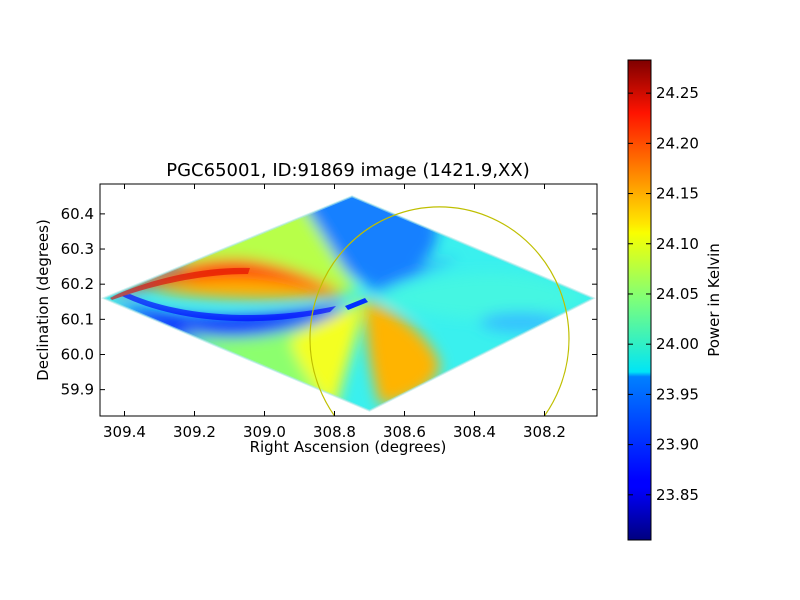  What do you see at coordinates (677, 495) in the screenshot?
I see `colorbar-tick-label: 23.85` at bounding box center [677, 495].